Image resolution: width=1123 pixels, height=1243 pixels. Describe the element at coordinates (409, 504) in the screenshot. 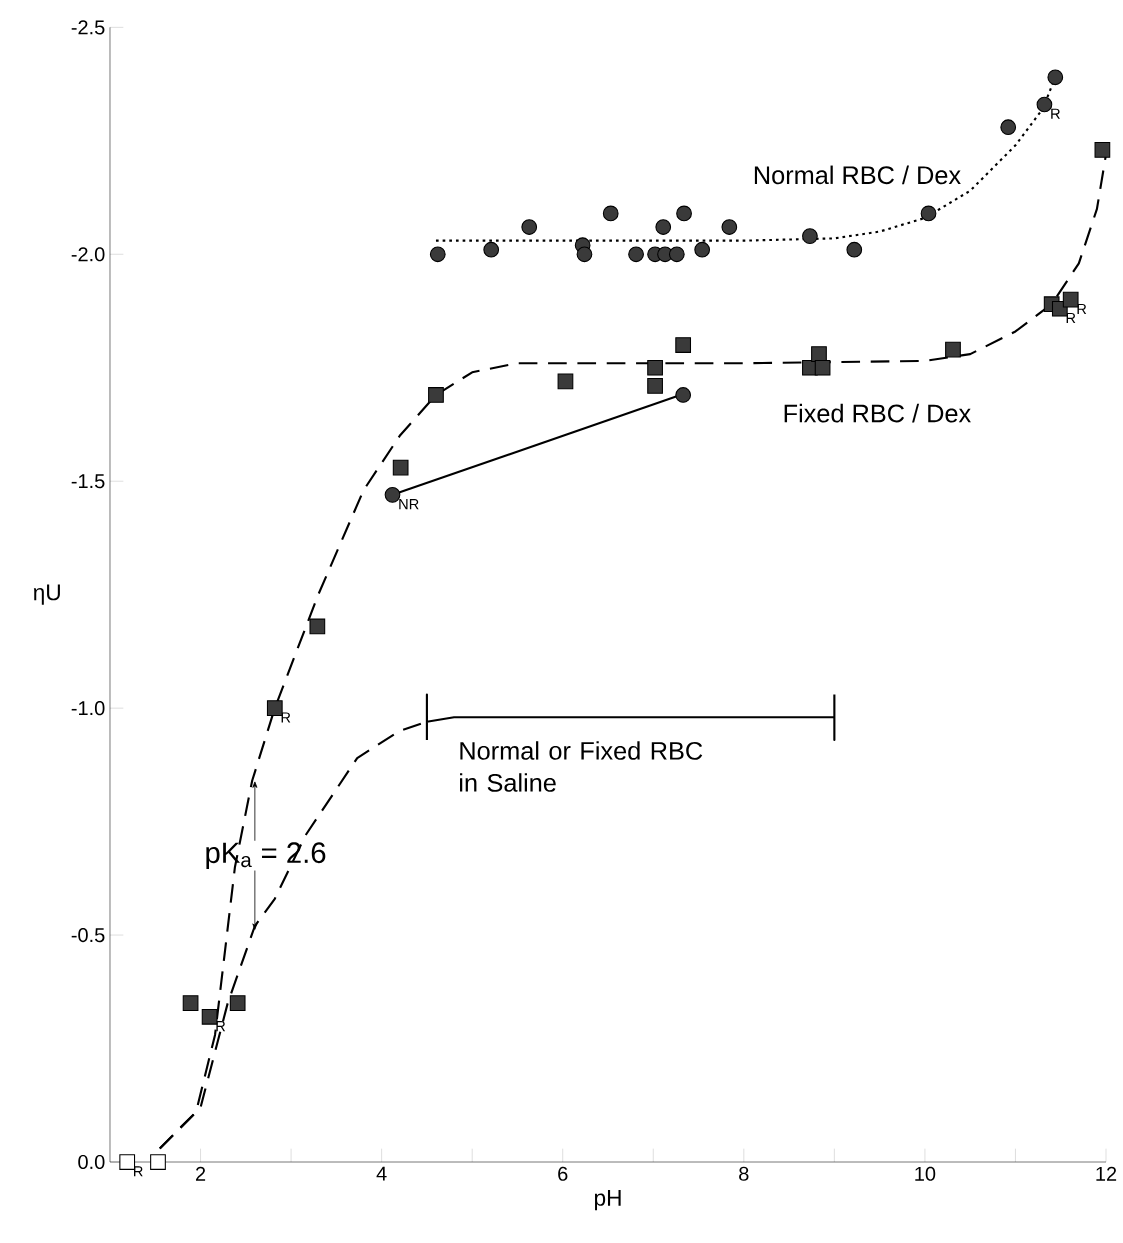

I see `annotation: NR` at that location.